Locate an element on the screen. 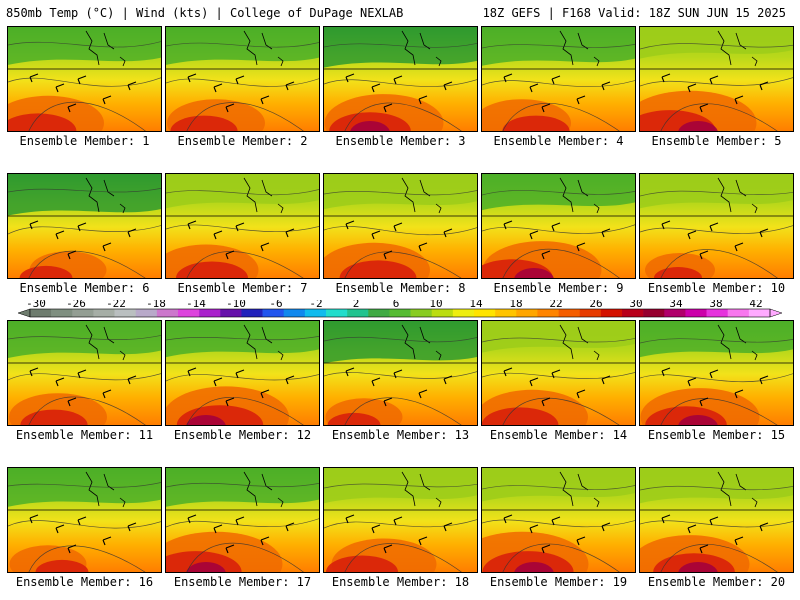 The width and height of the screenshot is (800, 600). panel-label: Ensemble Member: 12 is located at coordinates (242, 435).